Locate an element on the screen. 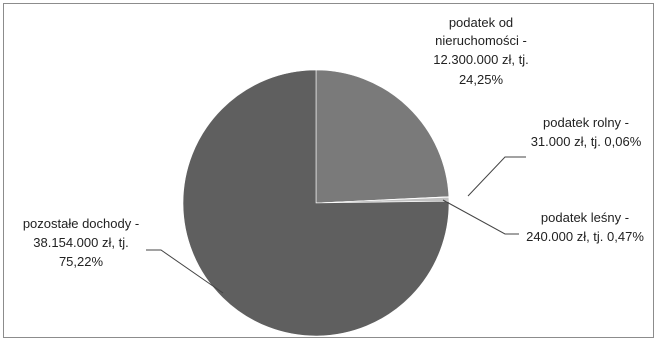 Image resolution: width=659 pixels, height=343 pixels. leader-line-podatek-lesny is located at coordinates (480, 217).